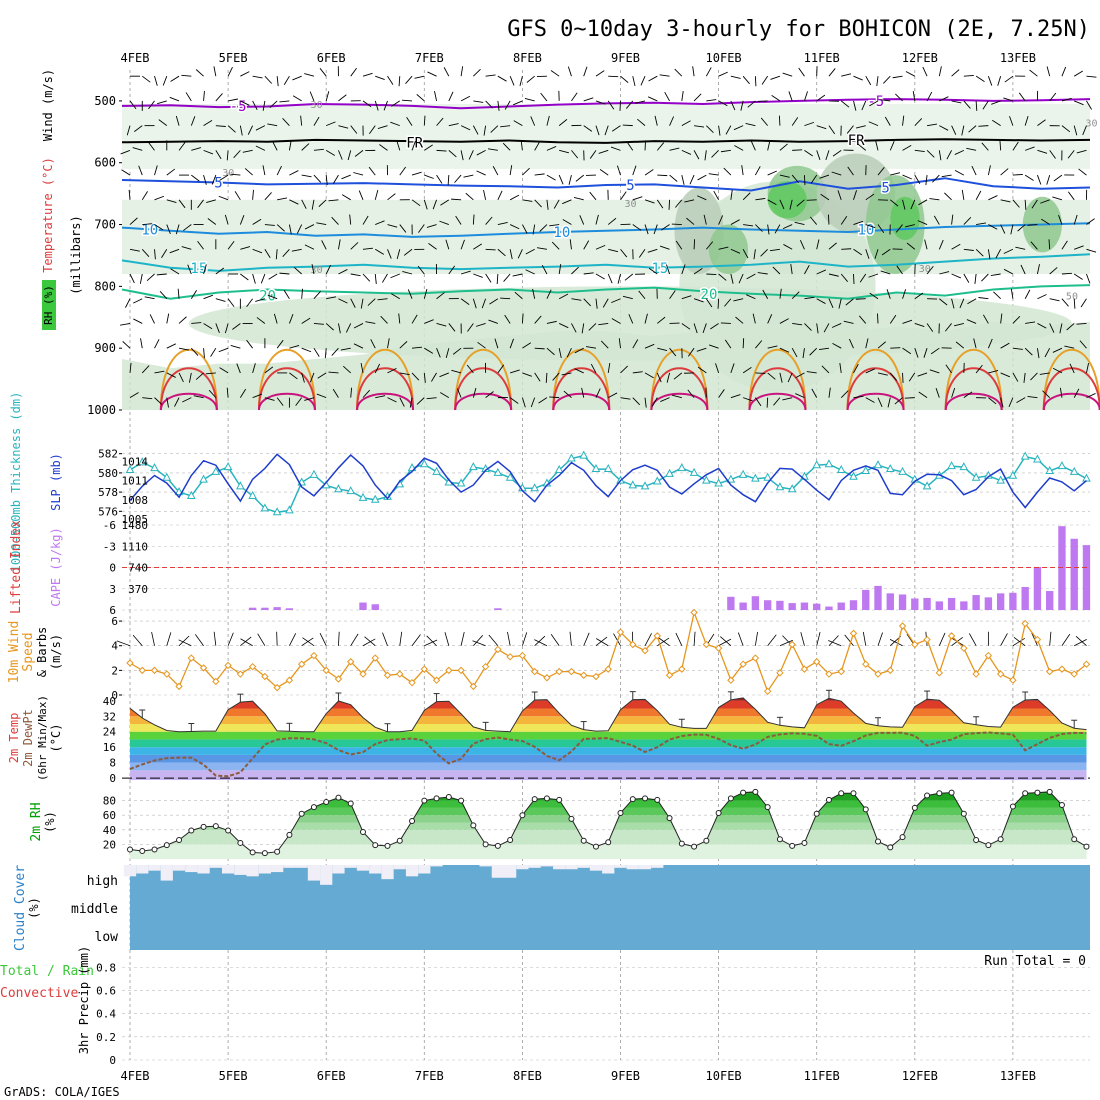  What do you see at coordinates (822, 58) in the screenshot?
I see `date-label-top: 11FEB` at bounding box center [822, 58].